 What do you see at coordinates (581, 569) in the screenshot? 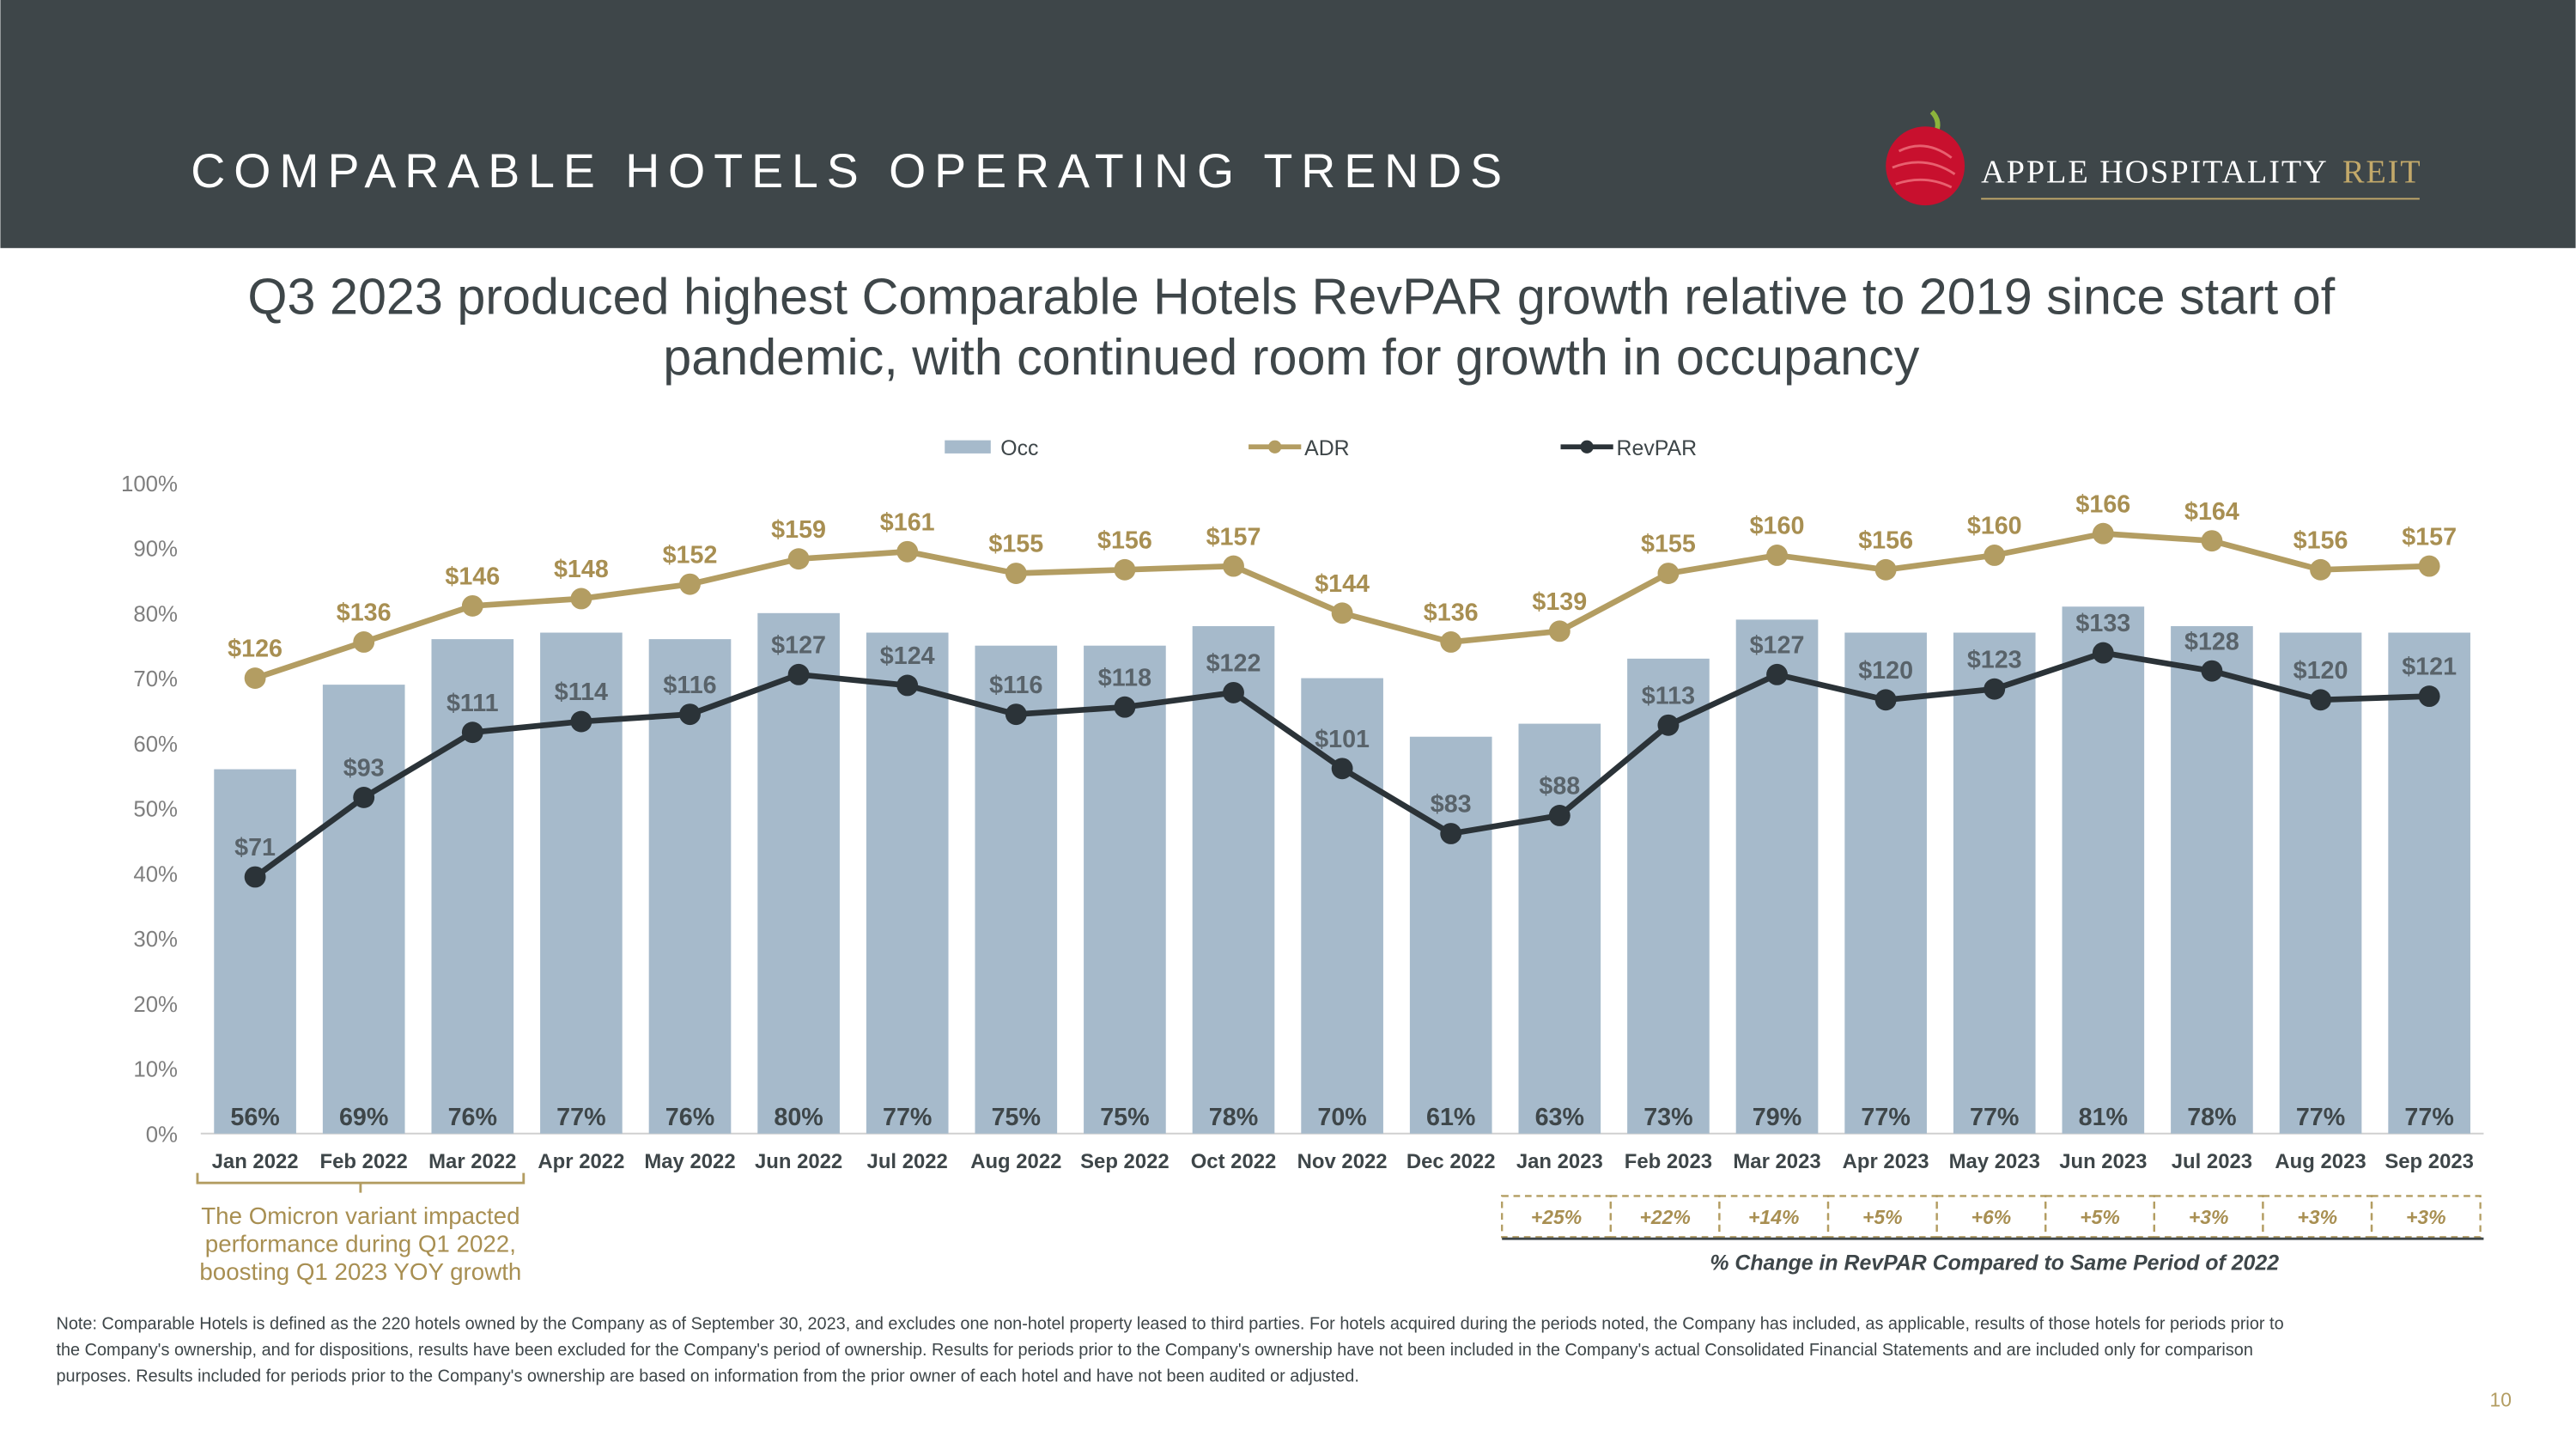
I see `point-label: $148` at bounding box center [581, 569].